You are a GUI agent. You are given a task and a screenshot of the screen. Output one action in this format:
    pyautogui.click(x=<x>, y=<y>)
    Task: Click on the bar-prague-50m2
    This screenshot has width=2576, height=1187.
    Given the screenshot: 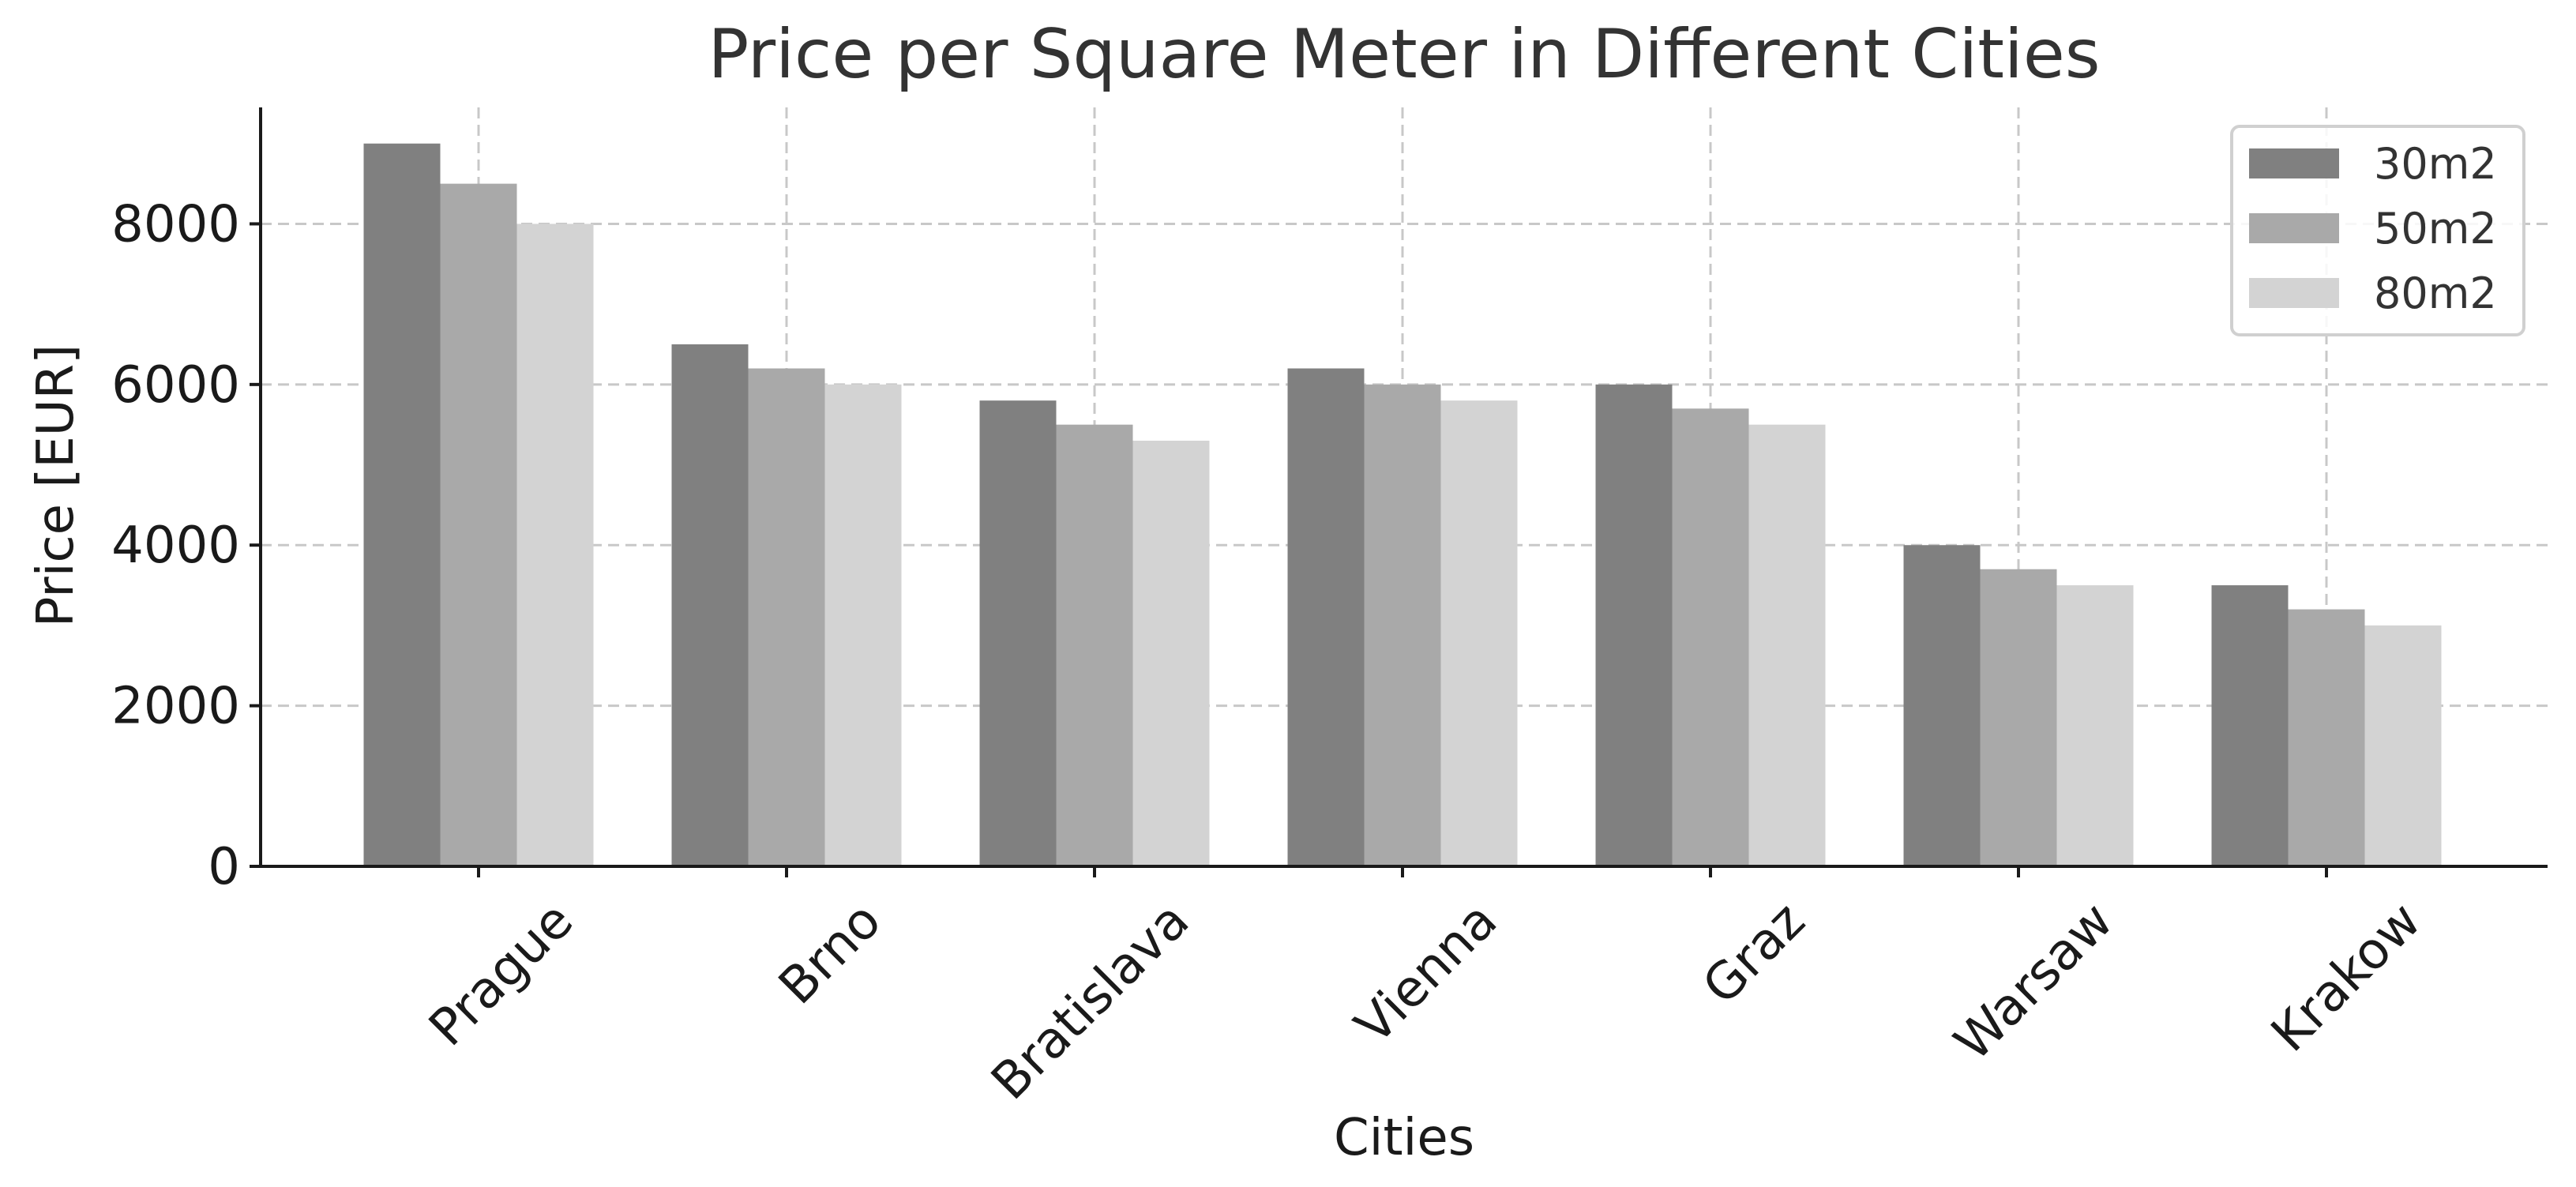 What is the action you would take?
    pyautogui.click(x=478, y=524)
    